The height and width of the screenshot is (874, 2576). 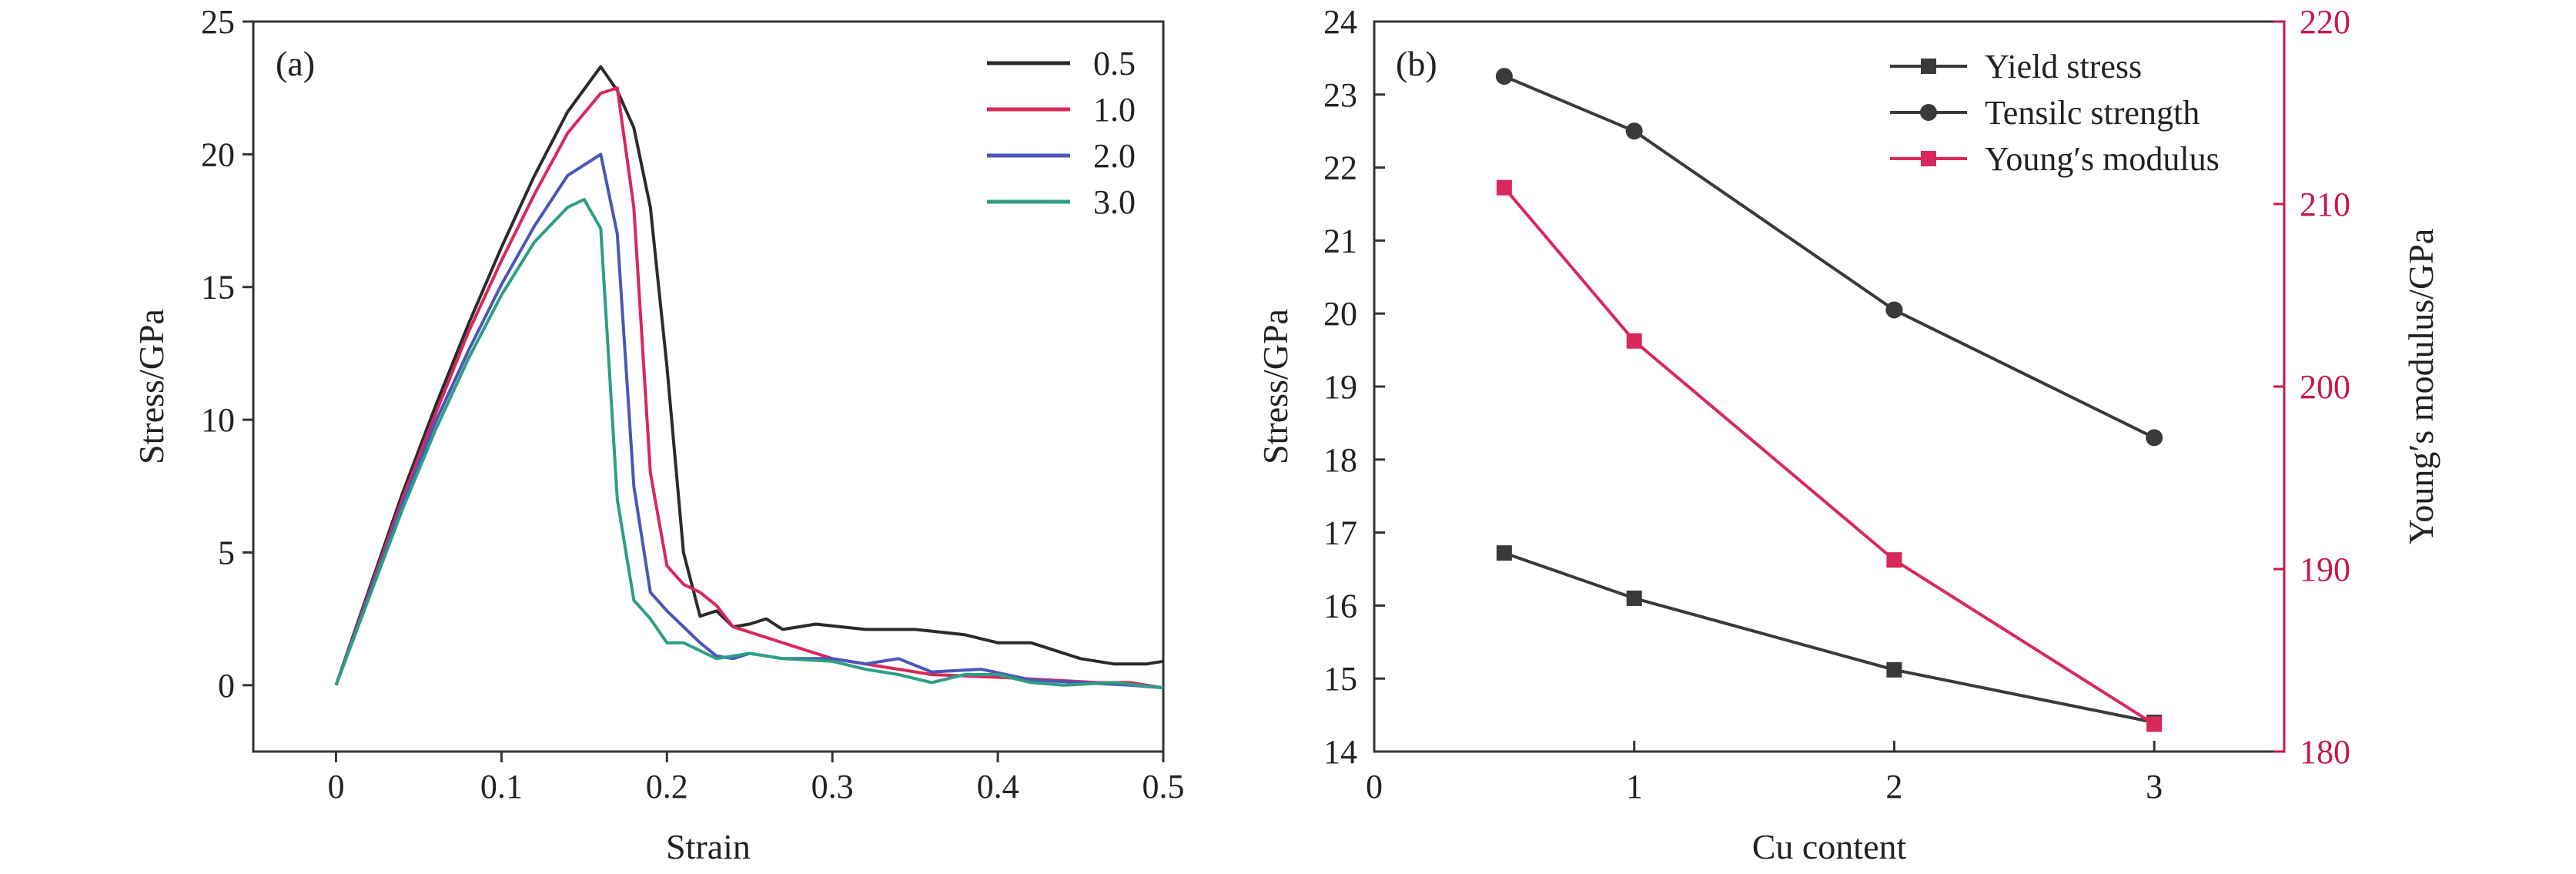 What do you see at coordinates (2325, 22) in the screenshot?
I see `y2-tick-label: 220` at bounding box center [2325, 22].